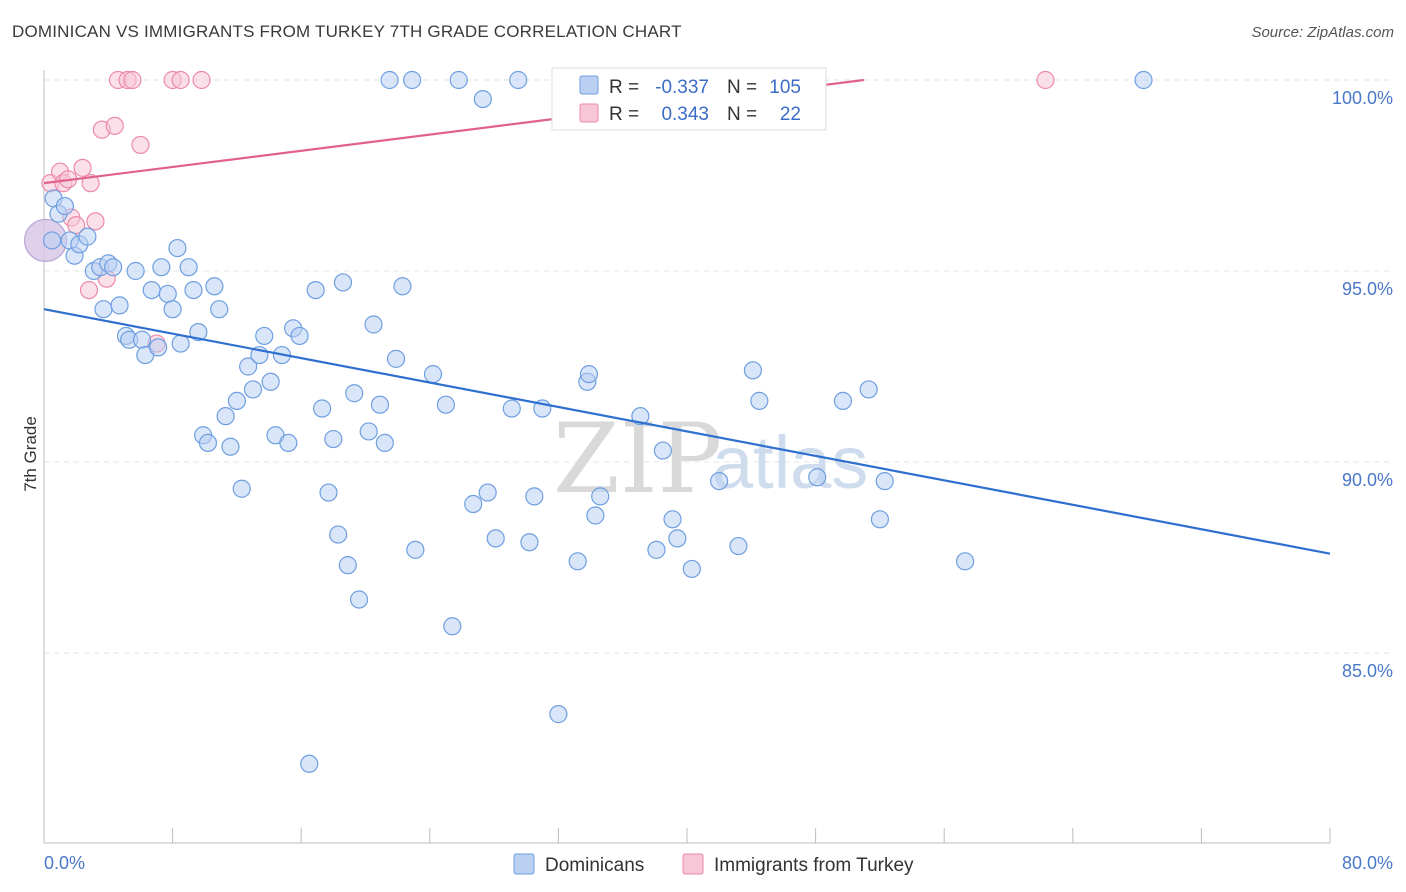 The height and width of the screenshot is (892, 1406). What do you see at coordinates (682, 87) in the screenshot?
I see `stat-r-value-dominicans: -0.337` at bounding box center [682, 87].